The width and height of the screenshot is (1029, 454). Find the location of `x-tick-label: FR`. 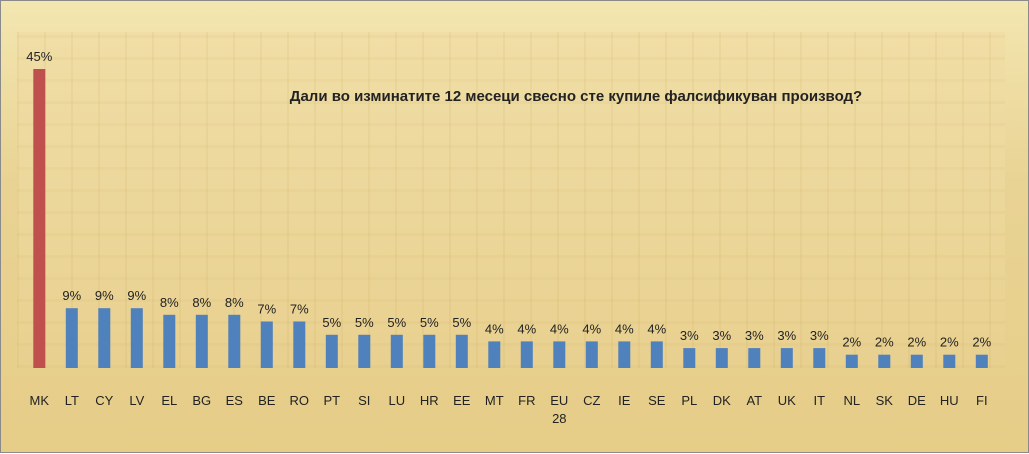

x-tick-label: FR is located at coordinates (526, 400).